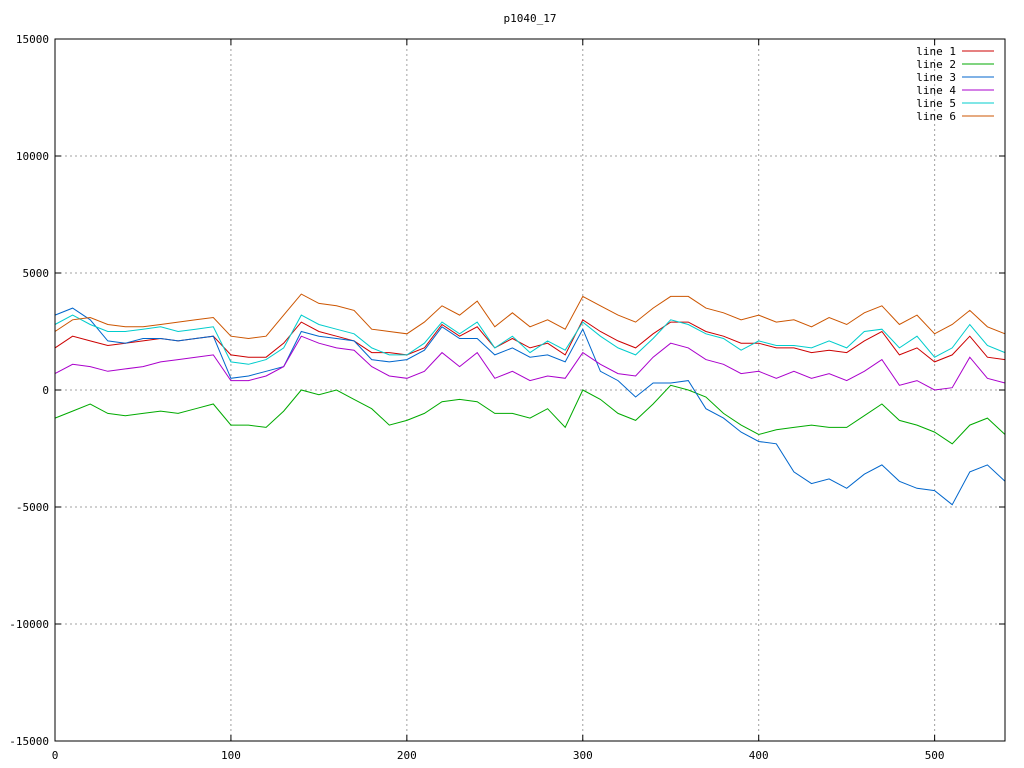 This screenshot has width=1024, height=768. I want to click on y-tick-label: 0, so click(45, 390).